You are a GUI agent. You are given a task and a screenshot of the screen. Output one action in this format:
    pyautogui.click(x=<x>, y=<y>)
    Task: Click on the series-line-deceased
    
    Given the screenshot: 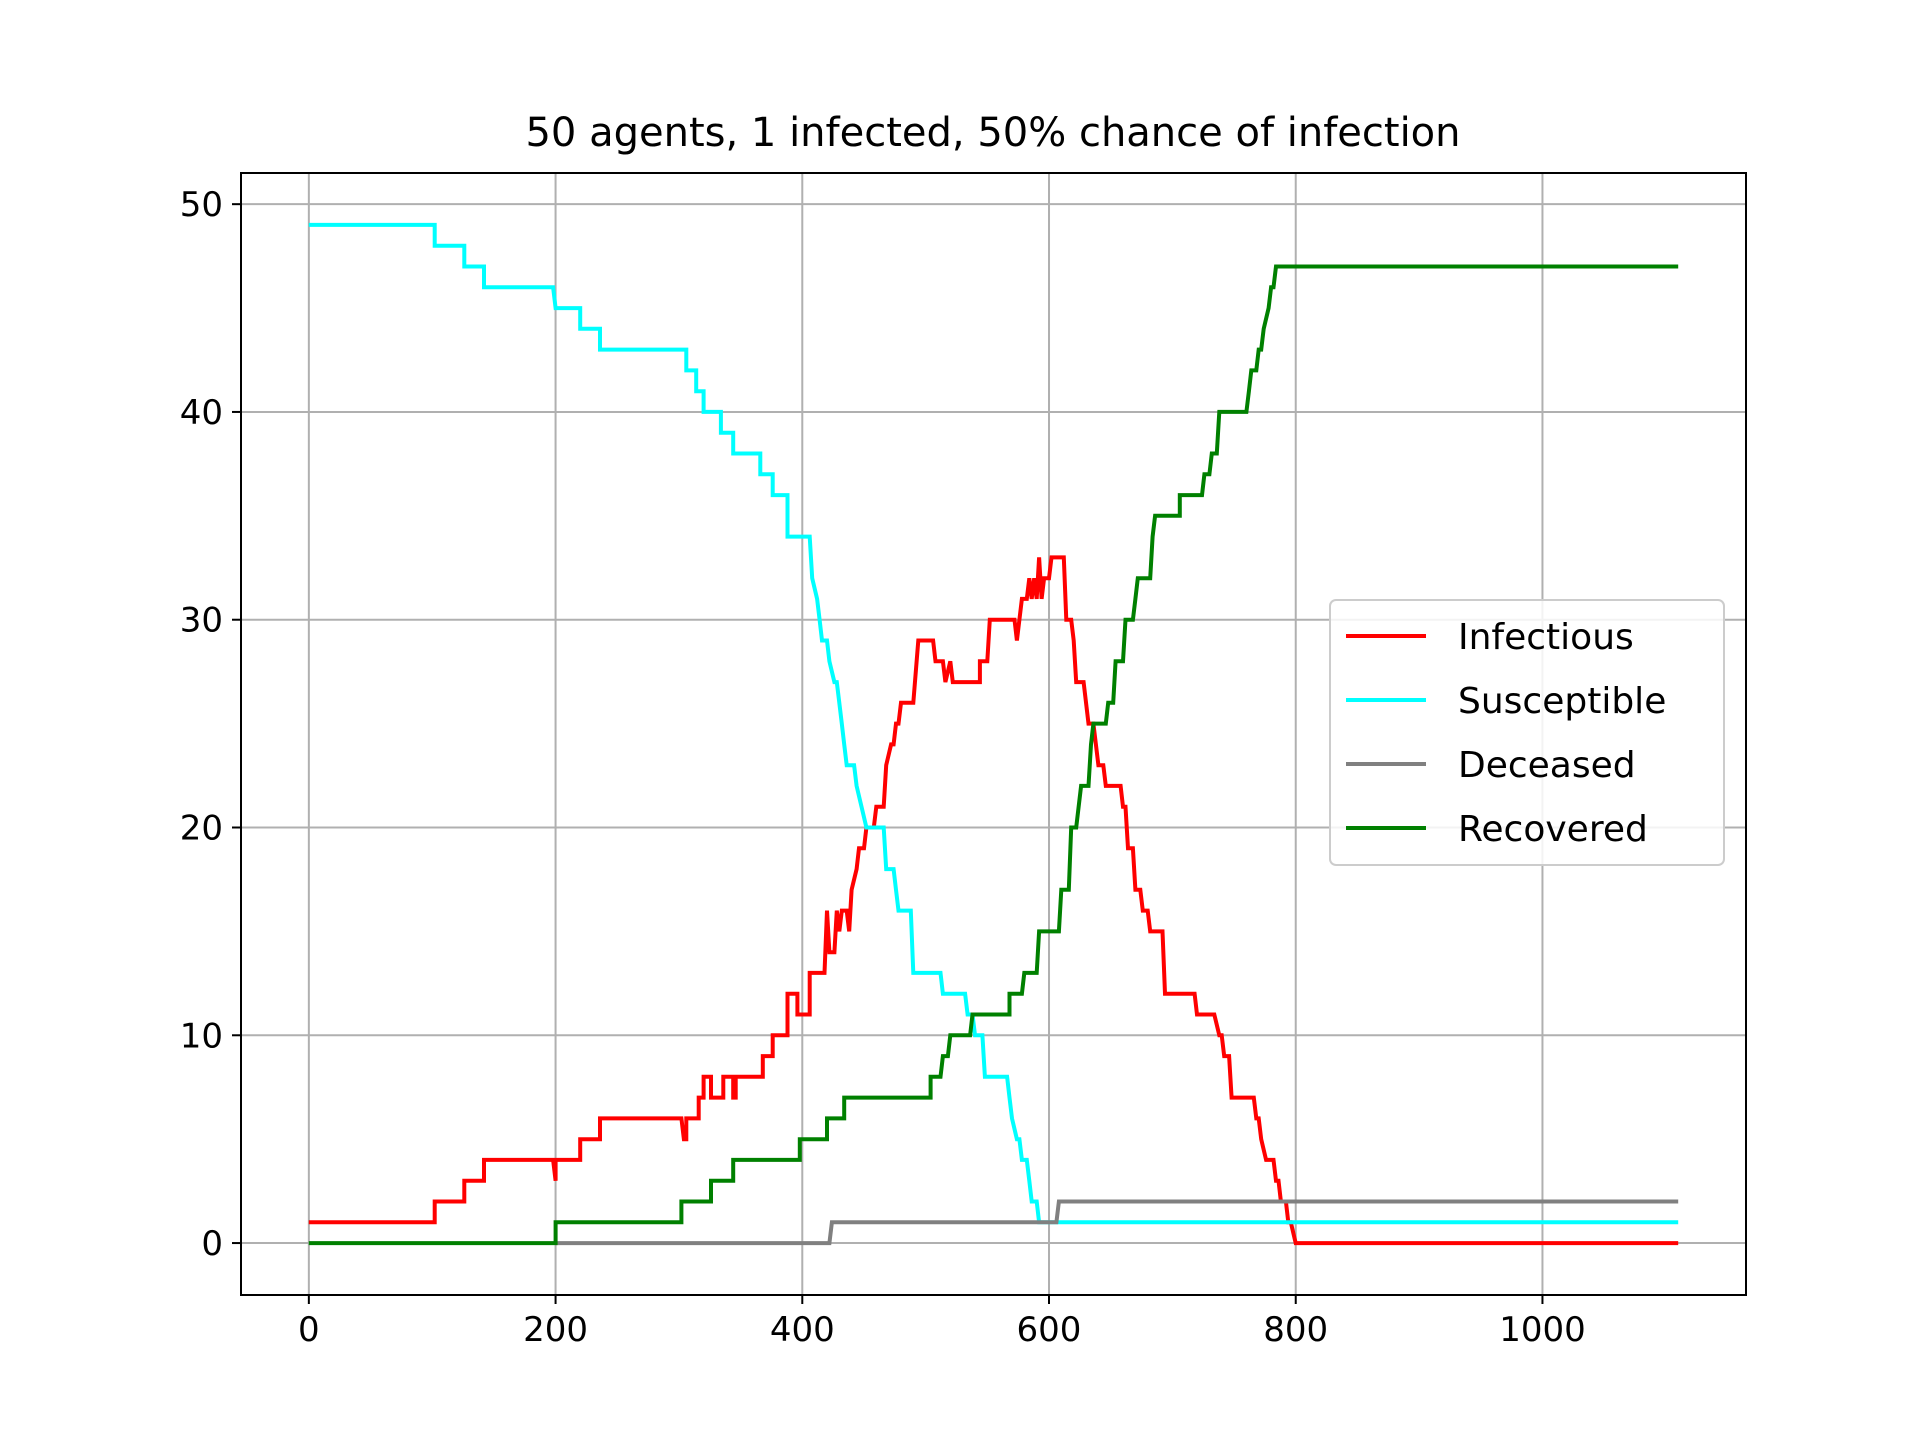 What is the action you would take?
    pyautogui.click(x=1117, y=1222)
    